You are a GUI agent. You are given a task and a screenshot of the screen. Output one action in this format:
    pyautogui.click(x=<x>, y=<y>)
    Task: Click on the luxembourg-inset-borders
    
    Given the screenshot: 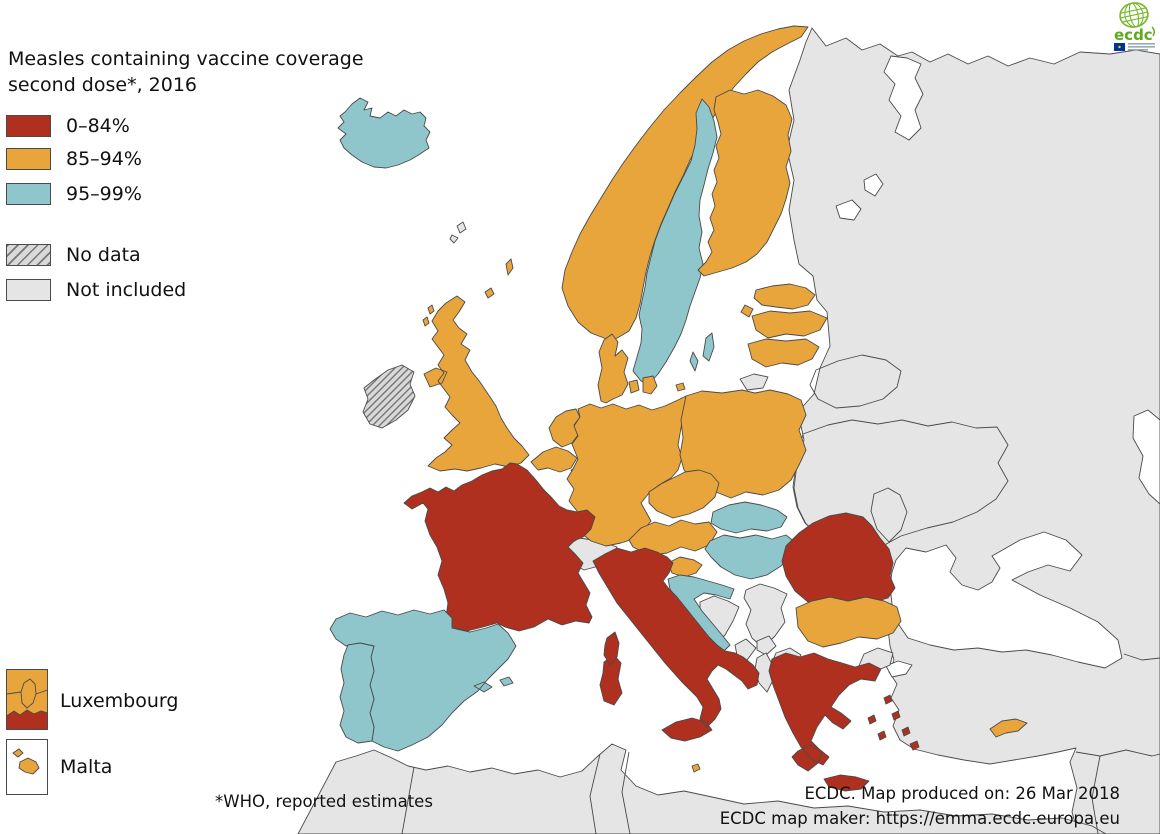 What is the action you would take?
    pyautogui.click(x=27, y=692)
    